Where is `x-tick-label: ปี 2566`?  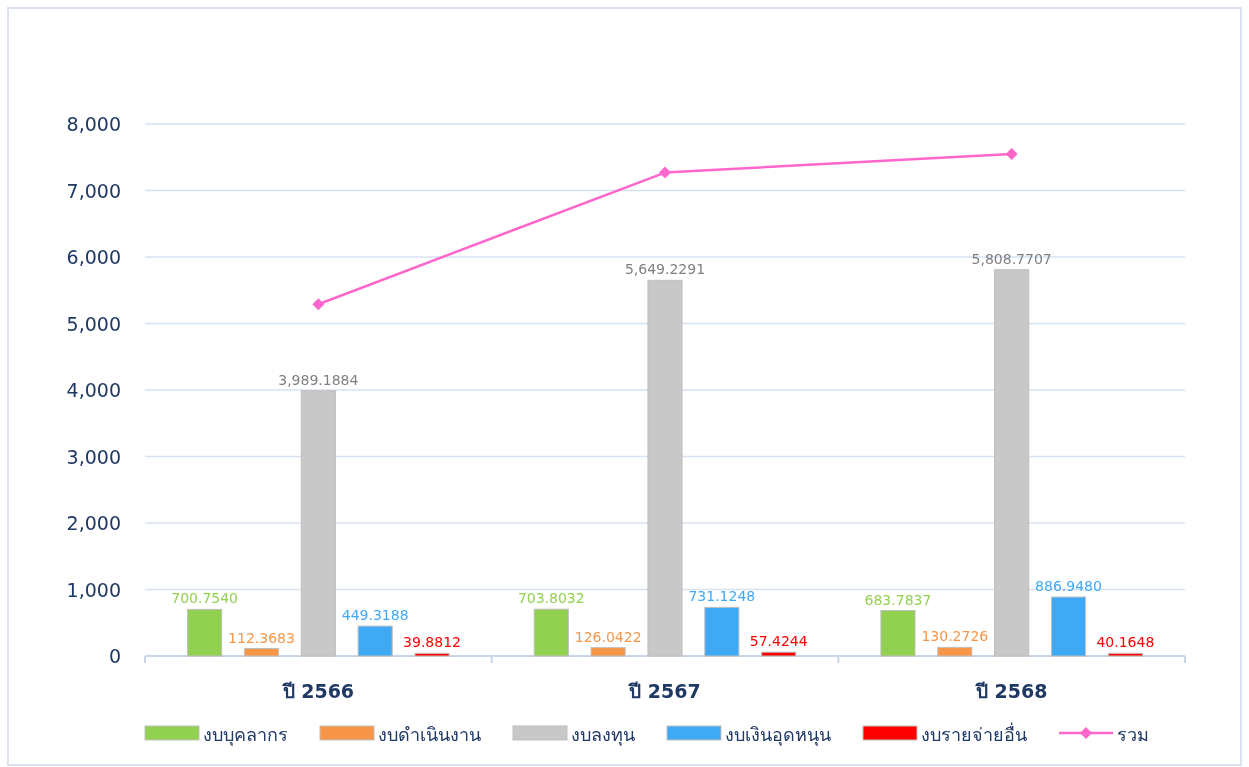
x-tick-label: ปี 2566 is located at coordinates (318, 691).